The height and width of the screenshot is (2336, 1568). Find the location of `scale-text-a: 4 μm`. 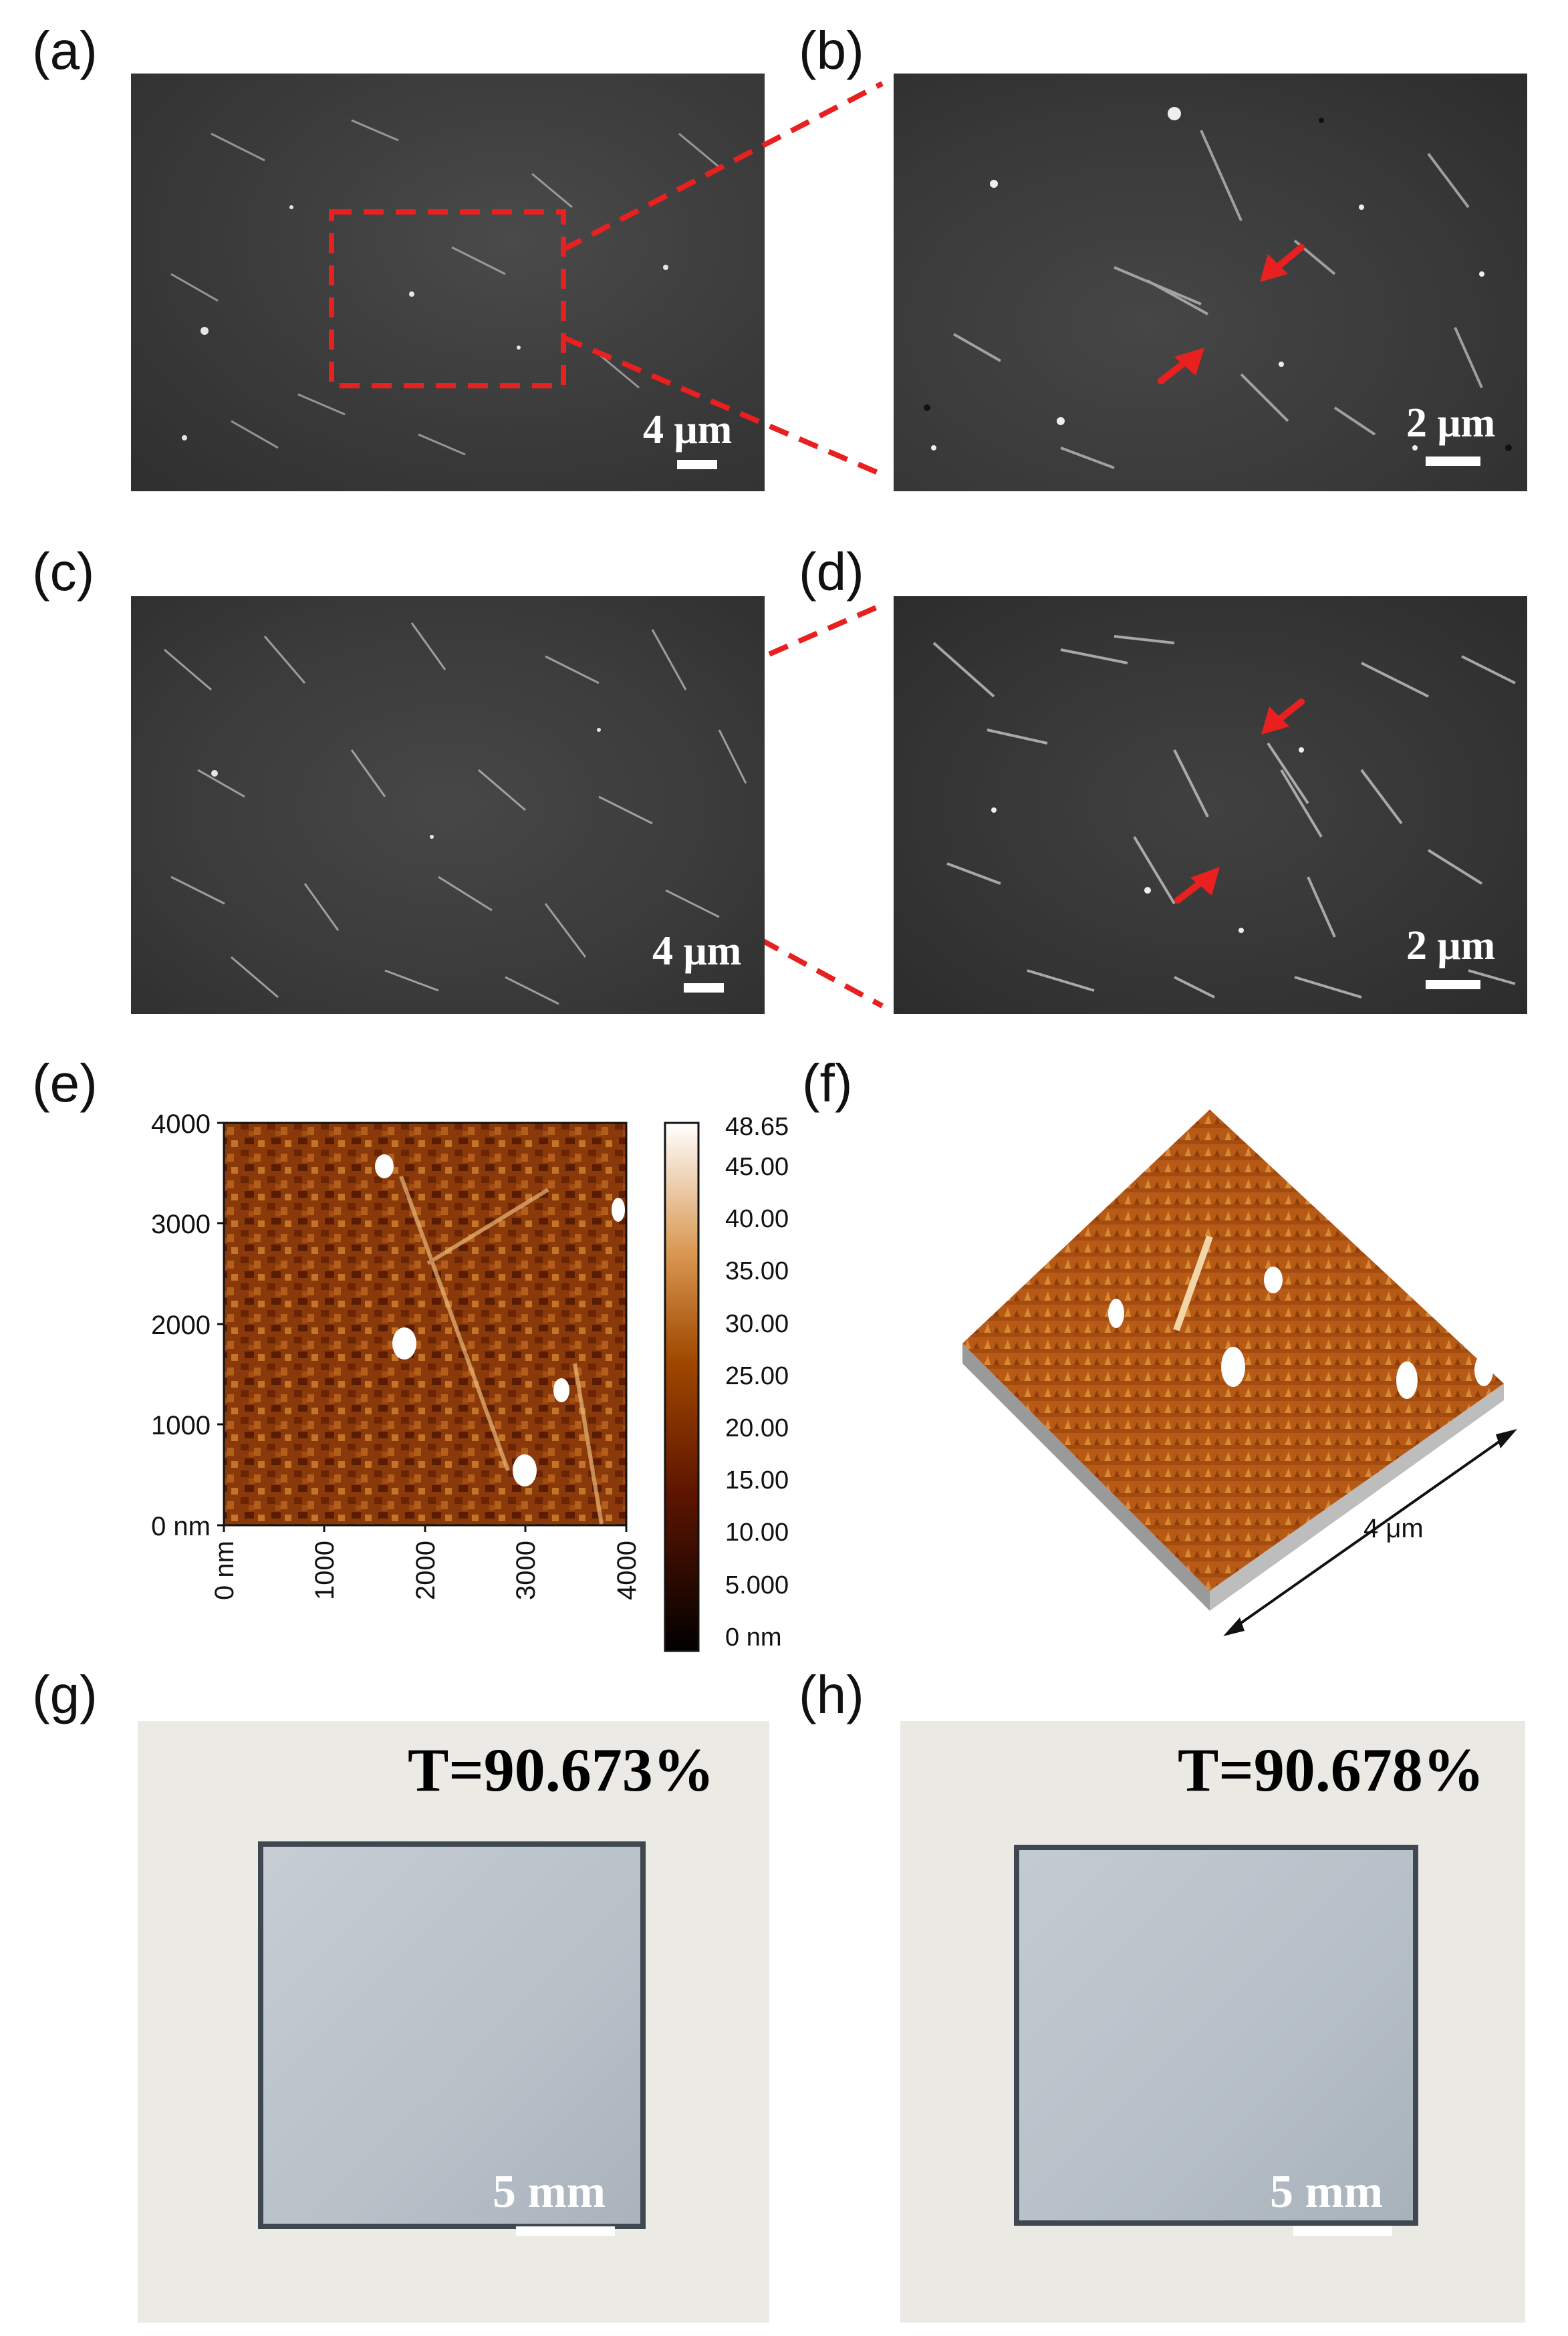

scale-text-a: 4 μm is located at coordinates (688, 430).